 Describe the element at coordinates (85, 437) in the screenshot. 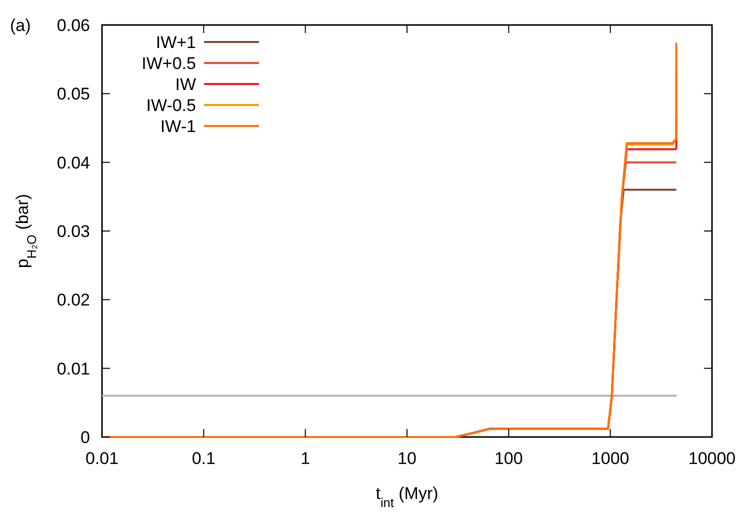

I see `y-tick-label: 0` at that location.